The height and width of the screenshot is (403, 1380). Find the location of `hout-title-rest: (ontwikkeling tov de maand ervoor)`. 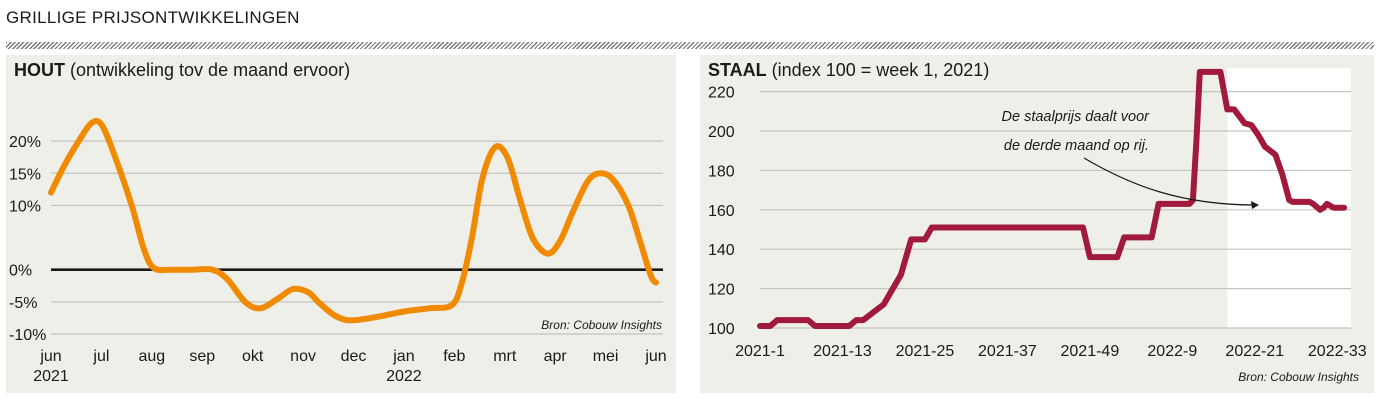

hout-title-rest: (ontwikkeling tov de maand ervoor) is located at coordinates (208, 70).